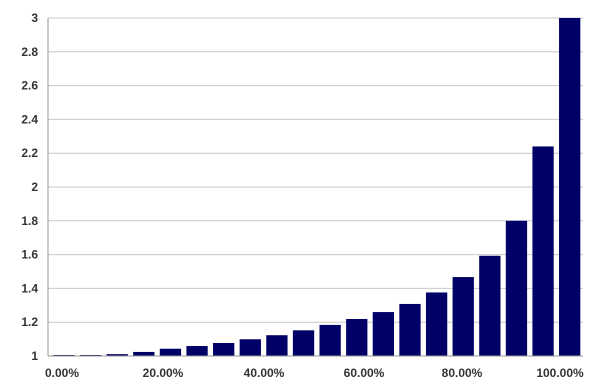 This screenshot has width=593, height=384. What do you see at coordinates (34, 18) in the screenshot?
I see `y-tick-label: 3` at bounding box center [34, 18].